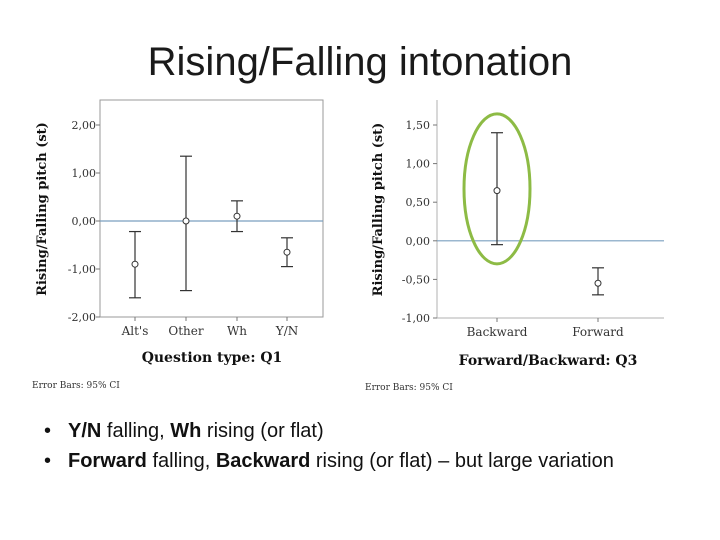 Image resolution: width=720 pixels, height=540 pixels. What do you see at coordinates (211, 208) in the screenshot?
I see `plot-frame` at bounding box center [211, 208].